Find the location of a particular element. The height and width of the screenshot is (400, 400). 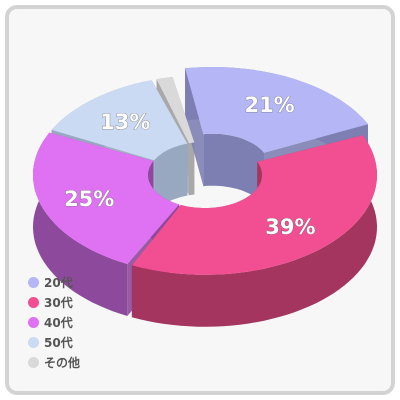

legend-item-50s: 50代 is located at coordinates (54, 342).